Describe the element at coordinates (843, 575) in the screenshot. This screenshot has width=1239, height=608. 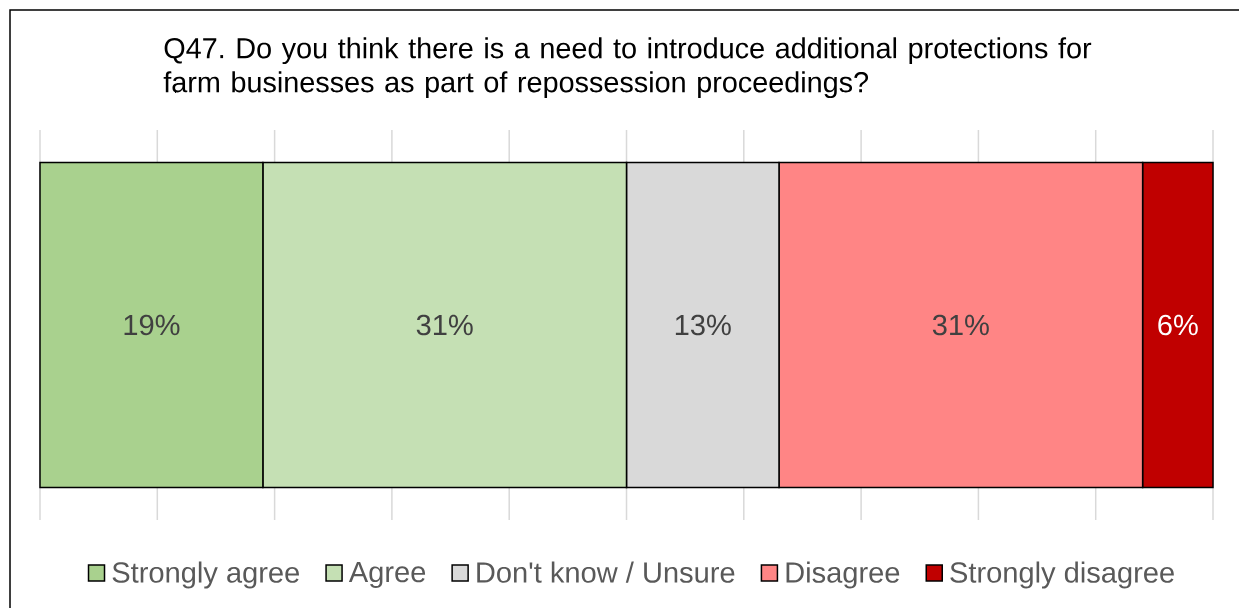
I see `legend-label: Disagree` at that location.